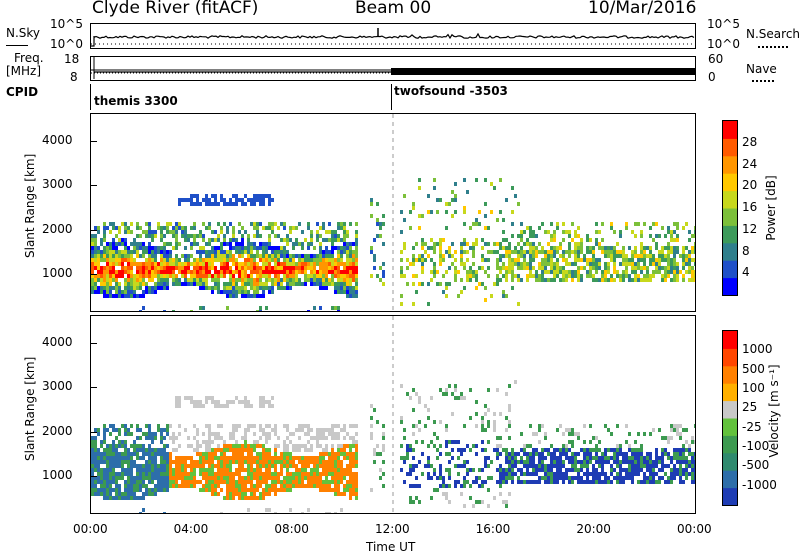 The height and width of the screenshot is (554, 800). I want to click on velocity-ytick-label: 1000, so click(57, 475).